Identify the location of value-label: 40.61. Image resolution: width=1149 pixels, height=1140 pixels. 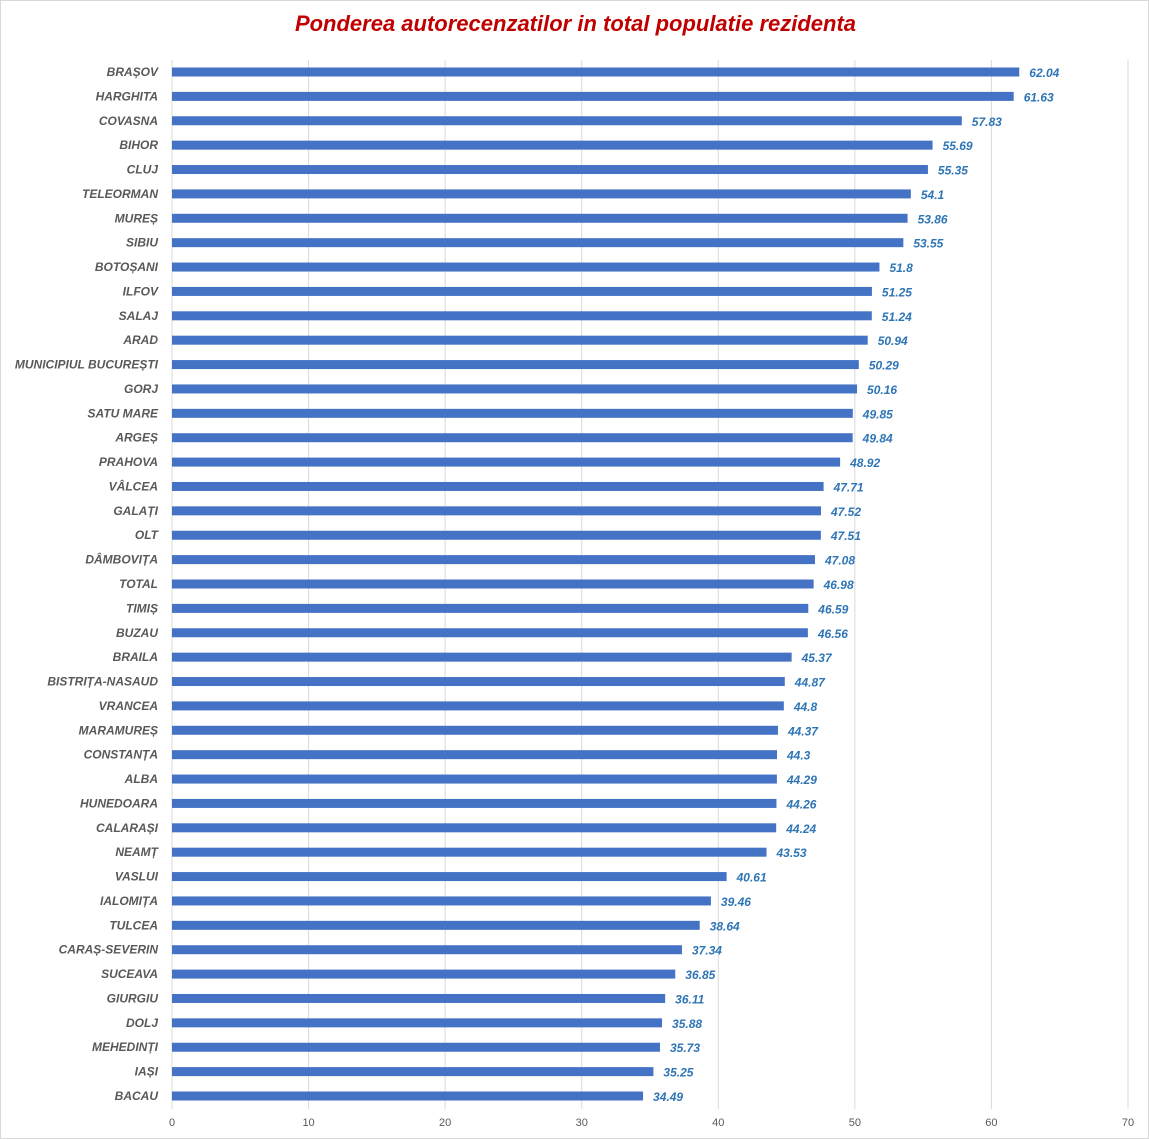
(751, 878).